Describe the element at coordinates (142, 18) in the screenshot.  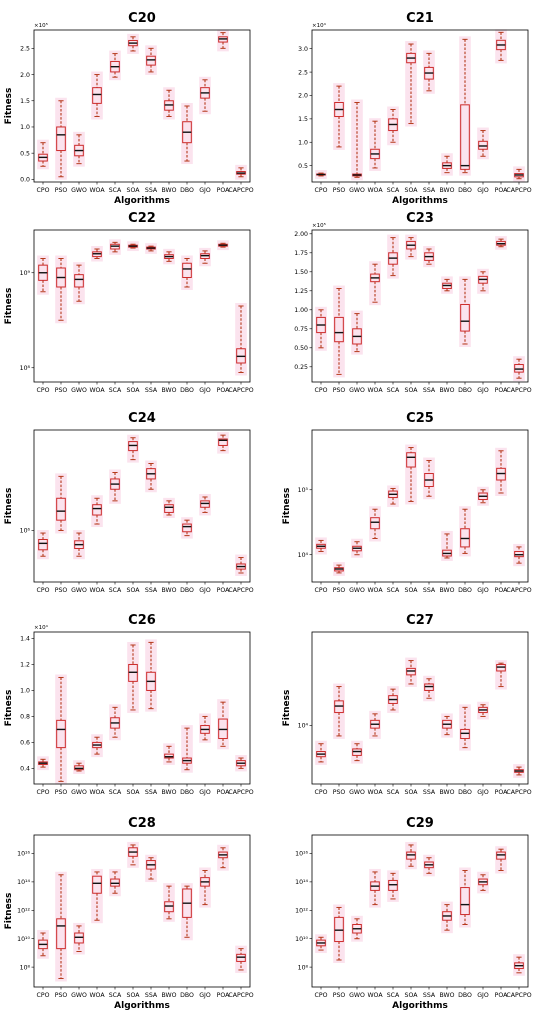
I see `panel-title: C20` at that location.